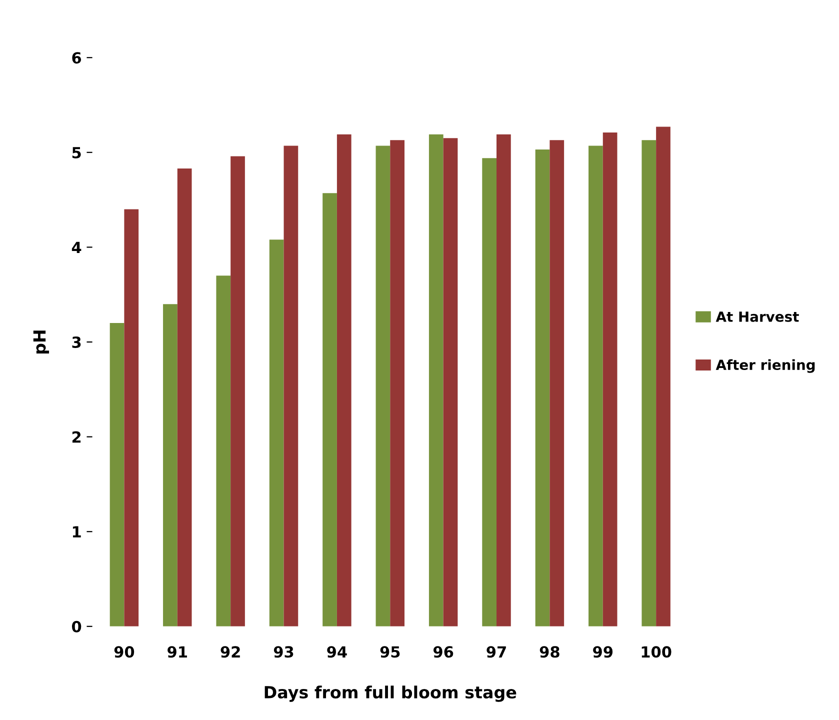 Image resolution: width=839 pixels, height=720 pixels. What do you see at coordinates (284, 652) in the screenshot?
I see `x-tick-label: 93` at bounding box center [284, 652].